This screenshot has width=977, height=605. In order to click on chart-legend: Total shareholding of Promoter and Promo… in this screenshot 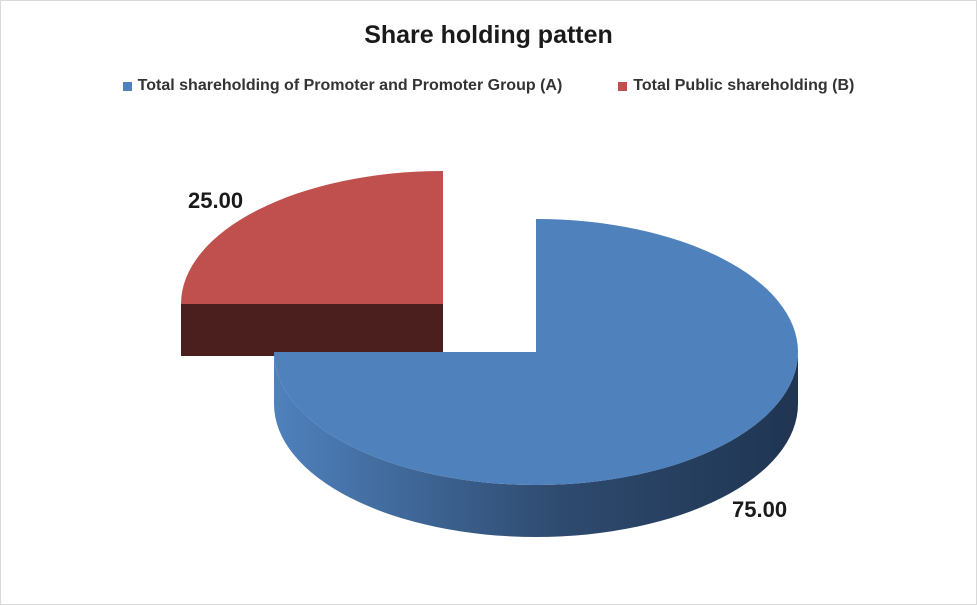, I will do `click(488, 86)`.